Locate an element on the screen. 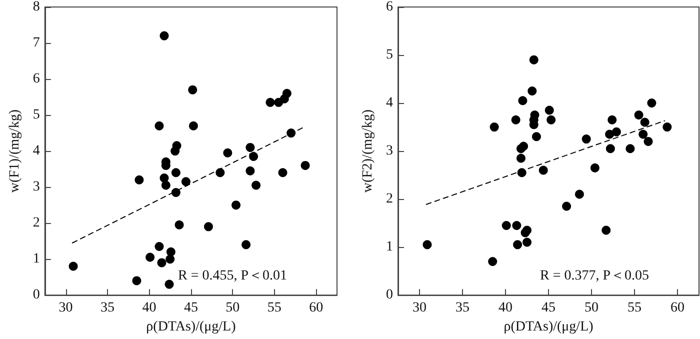 The height and width of the screenshot is (339, 700). y-tick-label: 7 is located at coordinates (36, 43).